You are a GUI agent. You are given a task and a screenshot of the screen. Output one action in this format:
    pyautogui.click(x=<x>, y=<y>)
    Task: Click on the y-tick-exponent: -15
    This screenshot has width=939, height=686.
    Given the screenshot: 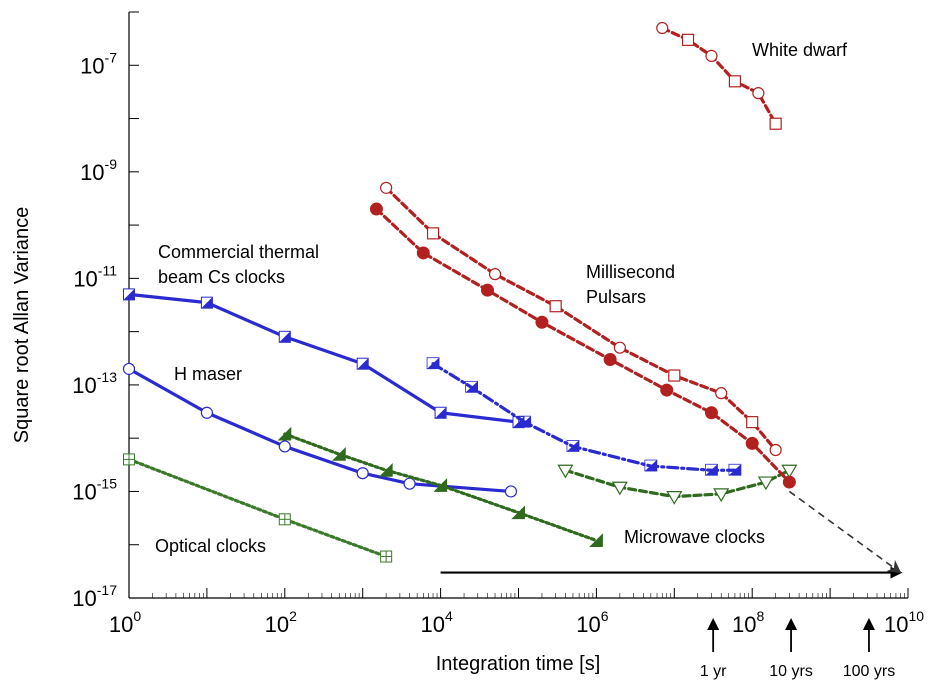 What is the action you would take?
    pyautogui.click(x=107, y=483)
    